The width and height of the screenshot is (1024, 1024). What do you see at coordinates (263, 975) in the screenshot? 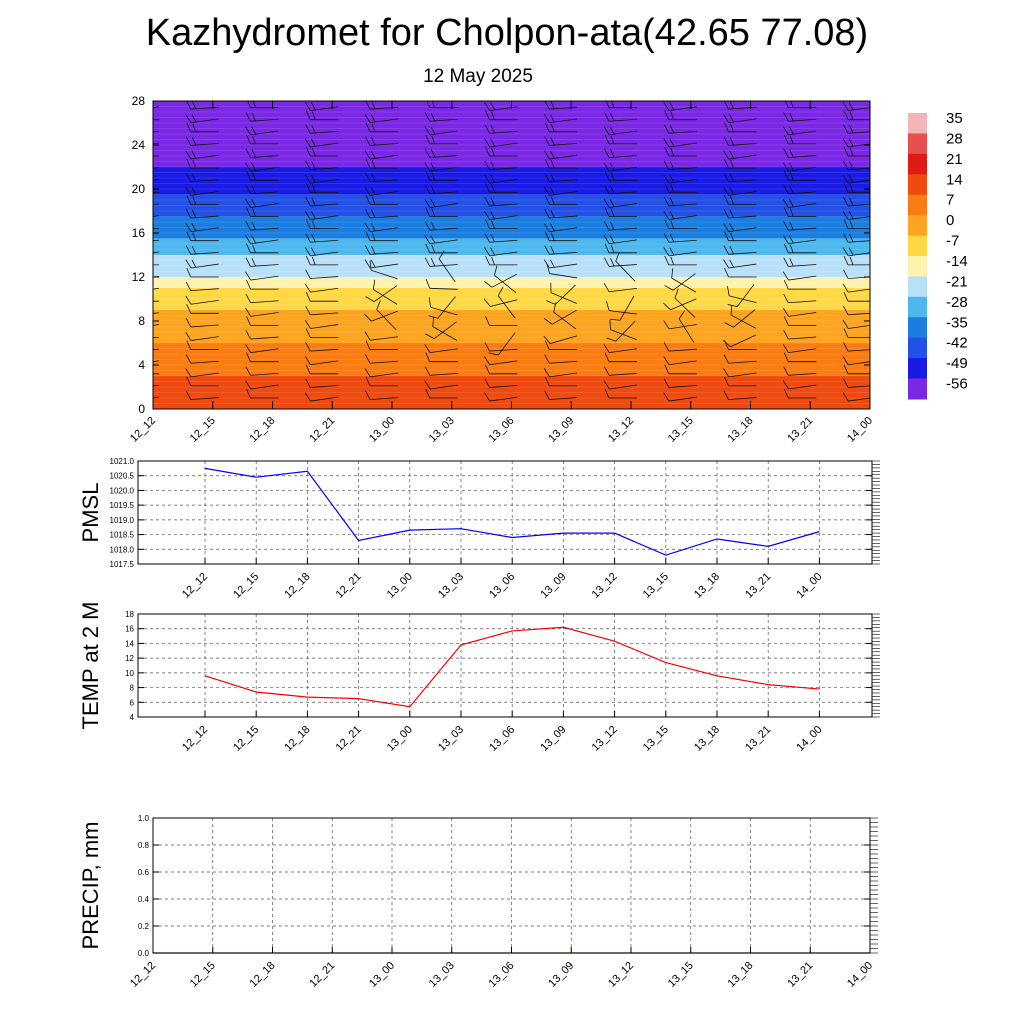
I see `x-tick-label: 12_18` at bounding box center [263, 975].